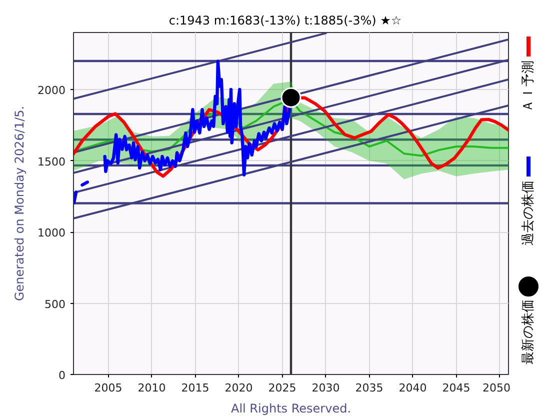  What do you see at coordinates (52, 233) in the screenshot?
I see `y-tick-label: 1000` at bounding box center [52, 233].